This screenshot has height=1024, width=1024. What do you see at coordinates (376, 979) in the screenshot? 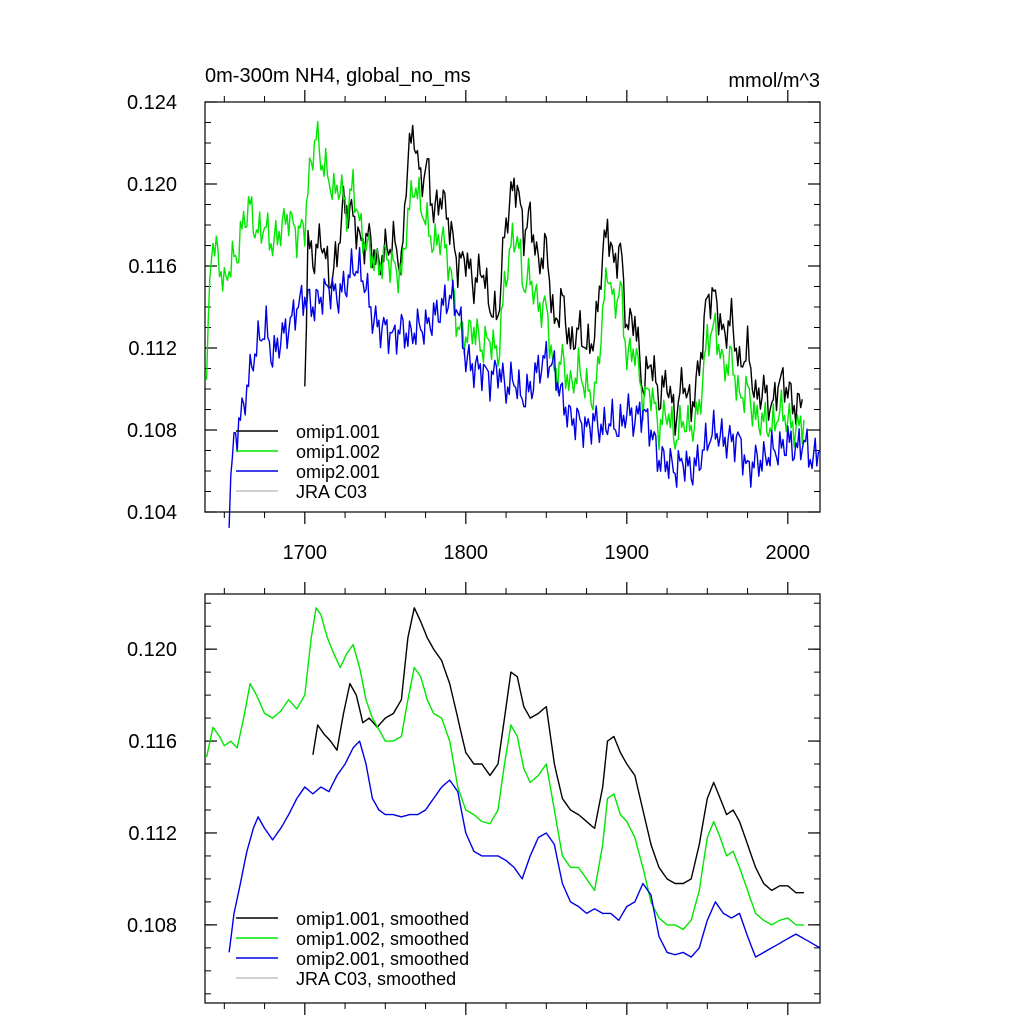
I see `legend-label: JRA C03, smoothed` at bounding box center [376, 979].